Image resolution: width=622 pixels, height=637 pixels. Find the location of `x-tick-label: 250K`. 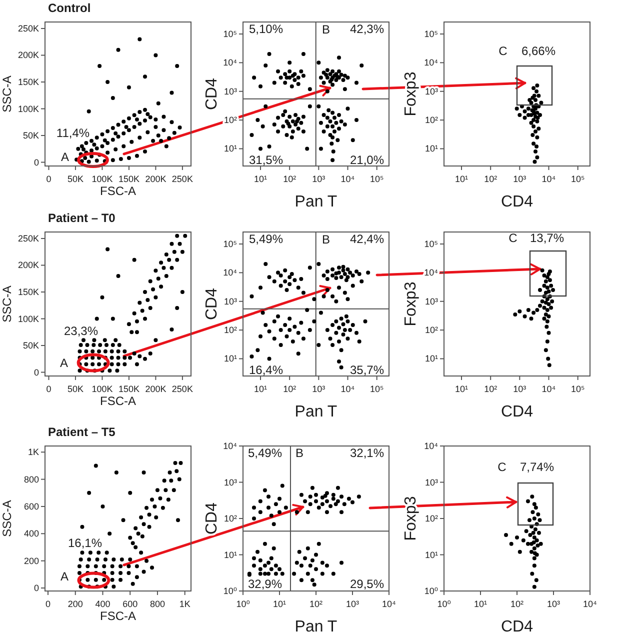

x-tick-label: 250K is located at coordinates (182, 179).